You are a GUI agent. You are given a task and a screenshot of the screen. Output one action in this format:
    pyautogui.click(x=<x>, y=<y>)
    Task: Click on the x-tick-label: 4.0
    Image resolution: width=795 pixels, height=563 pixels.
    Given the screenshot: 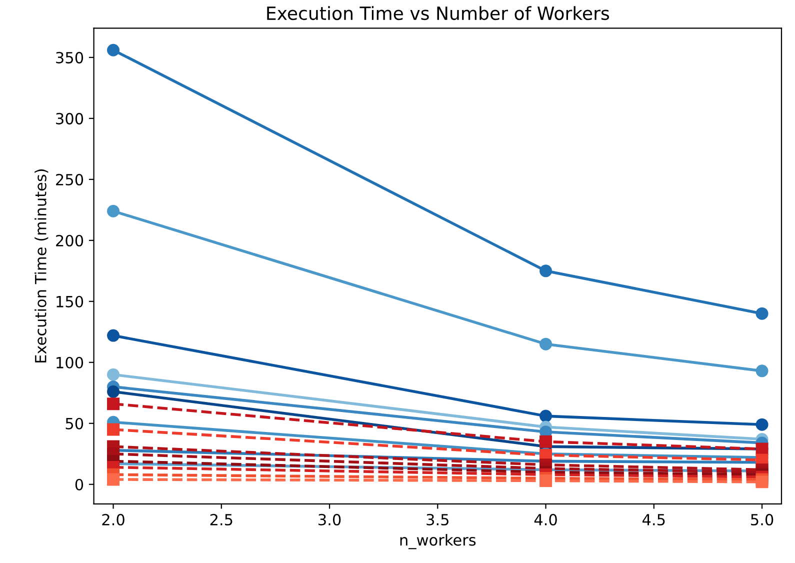 What is the action you would take?
    pyautogui.click(x=545, y=520)
    